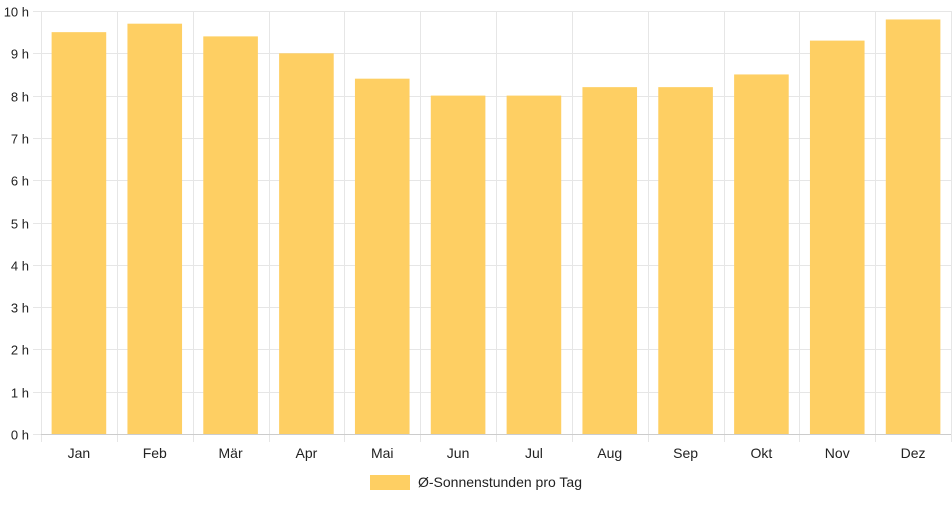 The height and width of the screenshot is (505, 952). Describe the element at coordinates (155, 453) in the screenshot. I see `x-tick-label: Feb` at that location.